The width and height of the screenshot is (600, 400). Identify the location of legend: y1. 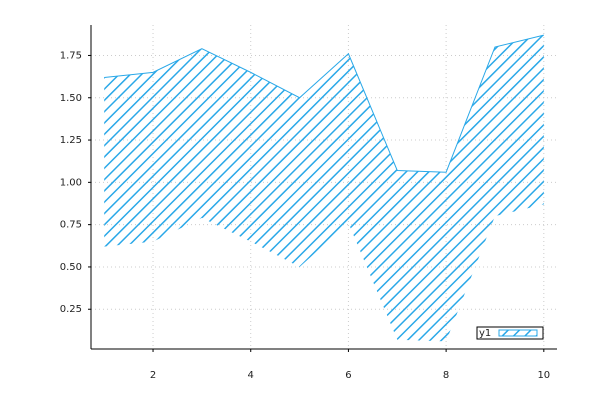
(510, 333).